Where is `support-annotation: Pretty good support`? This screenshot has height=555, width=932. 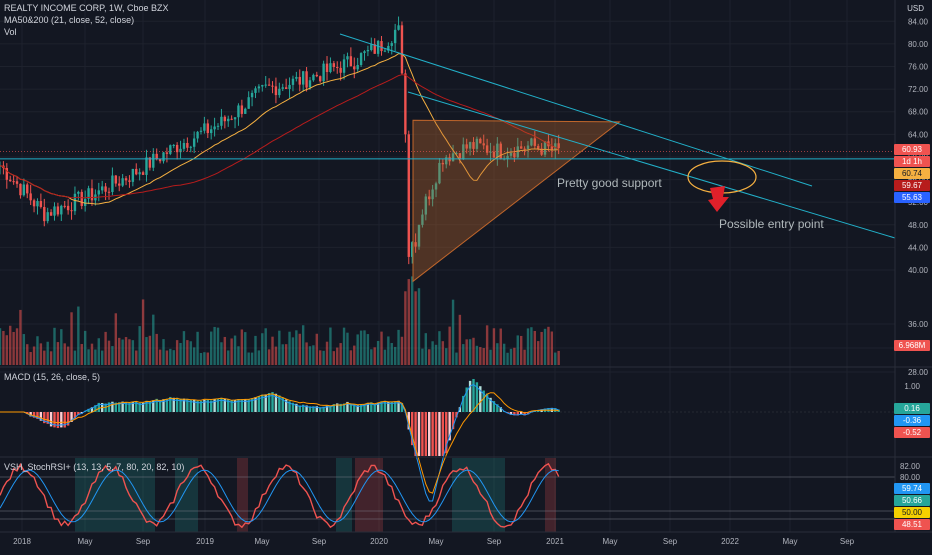
support-annotation: Pretty good support is located at coordinates (609, 183).